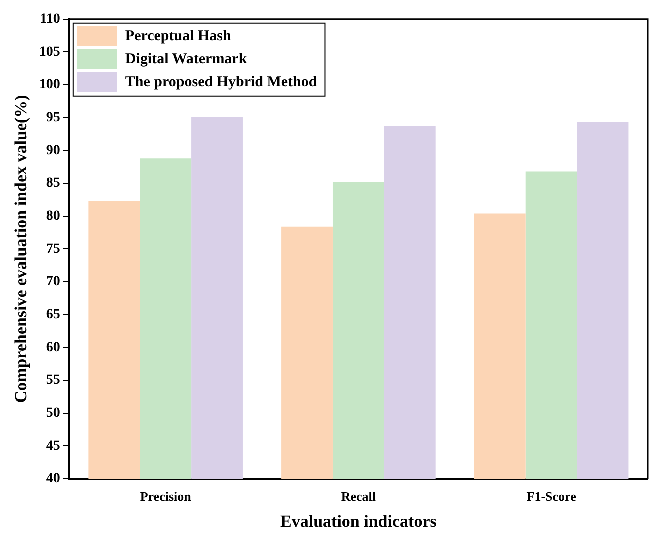 This screenshot has height=545, width=662. I want to click on y-tick-label: 45, so click(53, 446).